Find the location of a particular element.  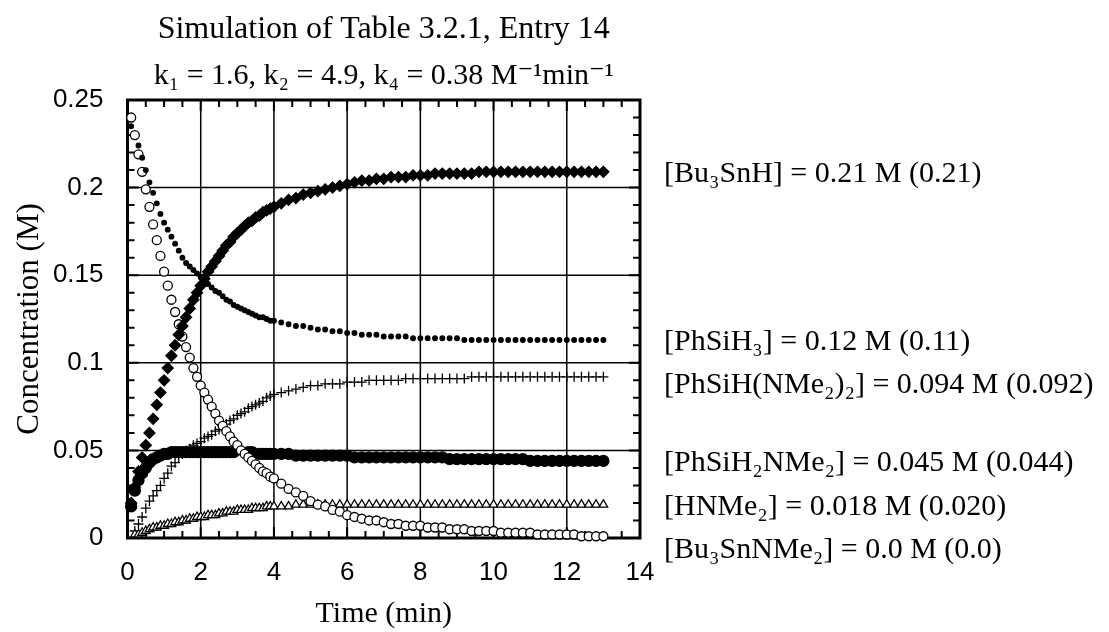

x-tick-label: 0 is located at coordinates (127, 570).